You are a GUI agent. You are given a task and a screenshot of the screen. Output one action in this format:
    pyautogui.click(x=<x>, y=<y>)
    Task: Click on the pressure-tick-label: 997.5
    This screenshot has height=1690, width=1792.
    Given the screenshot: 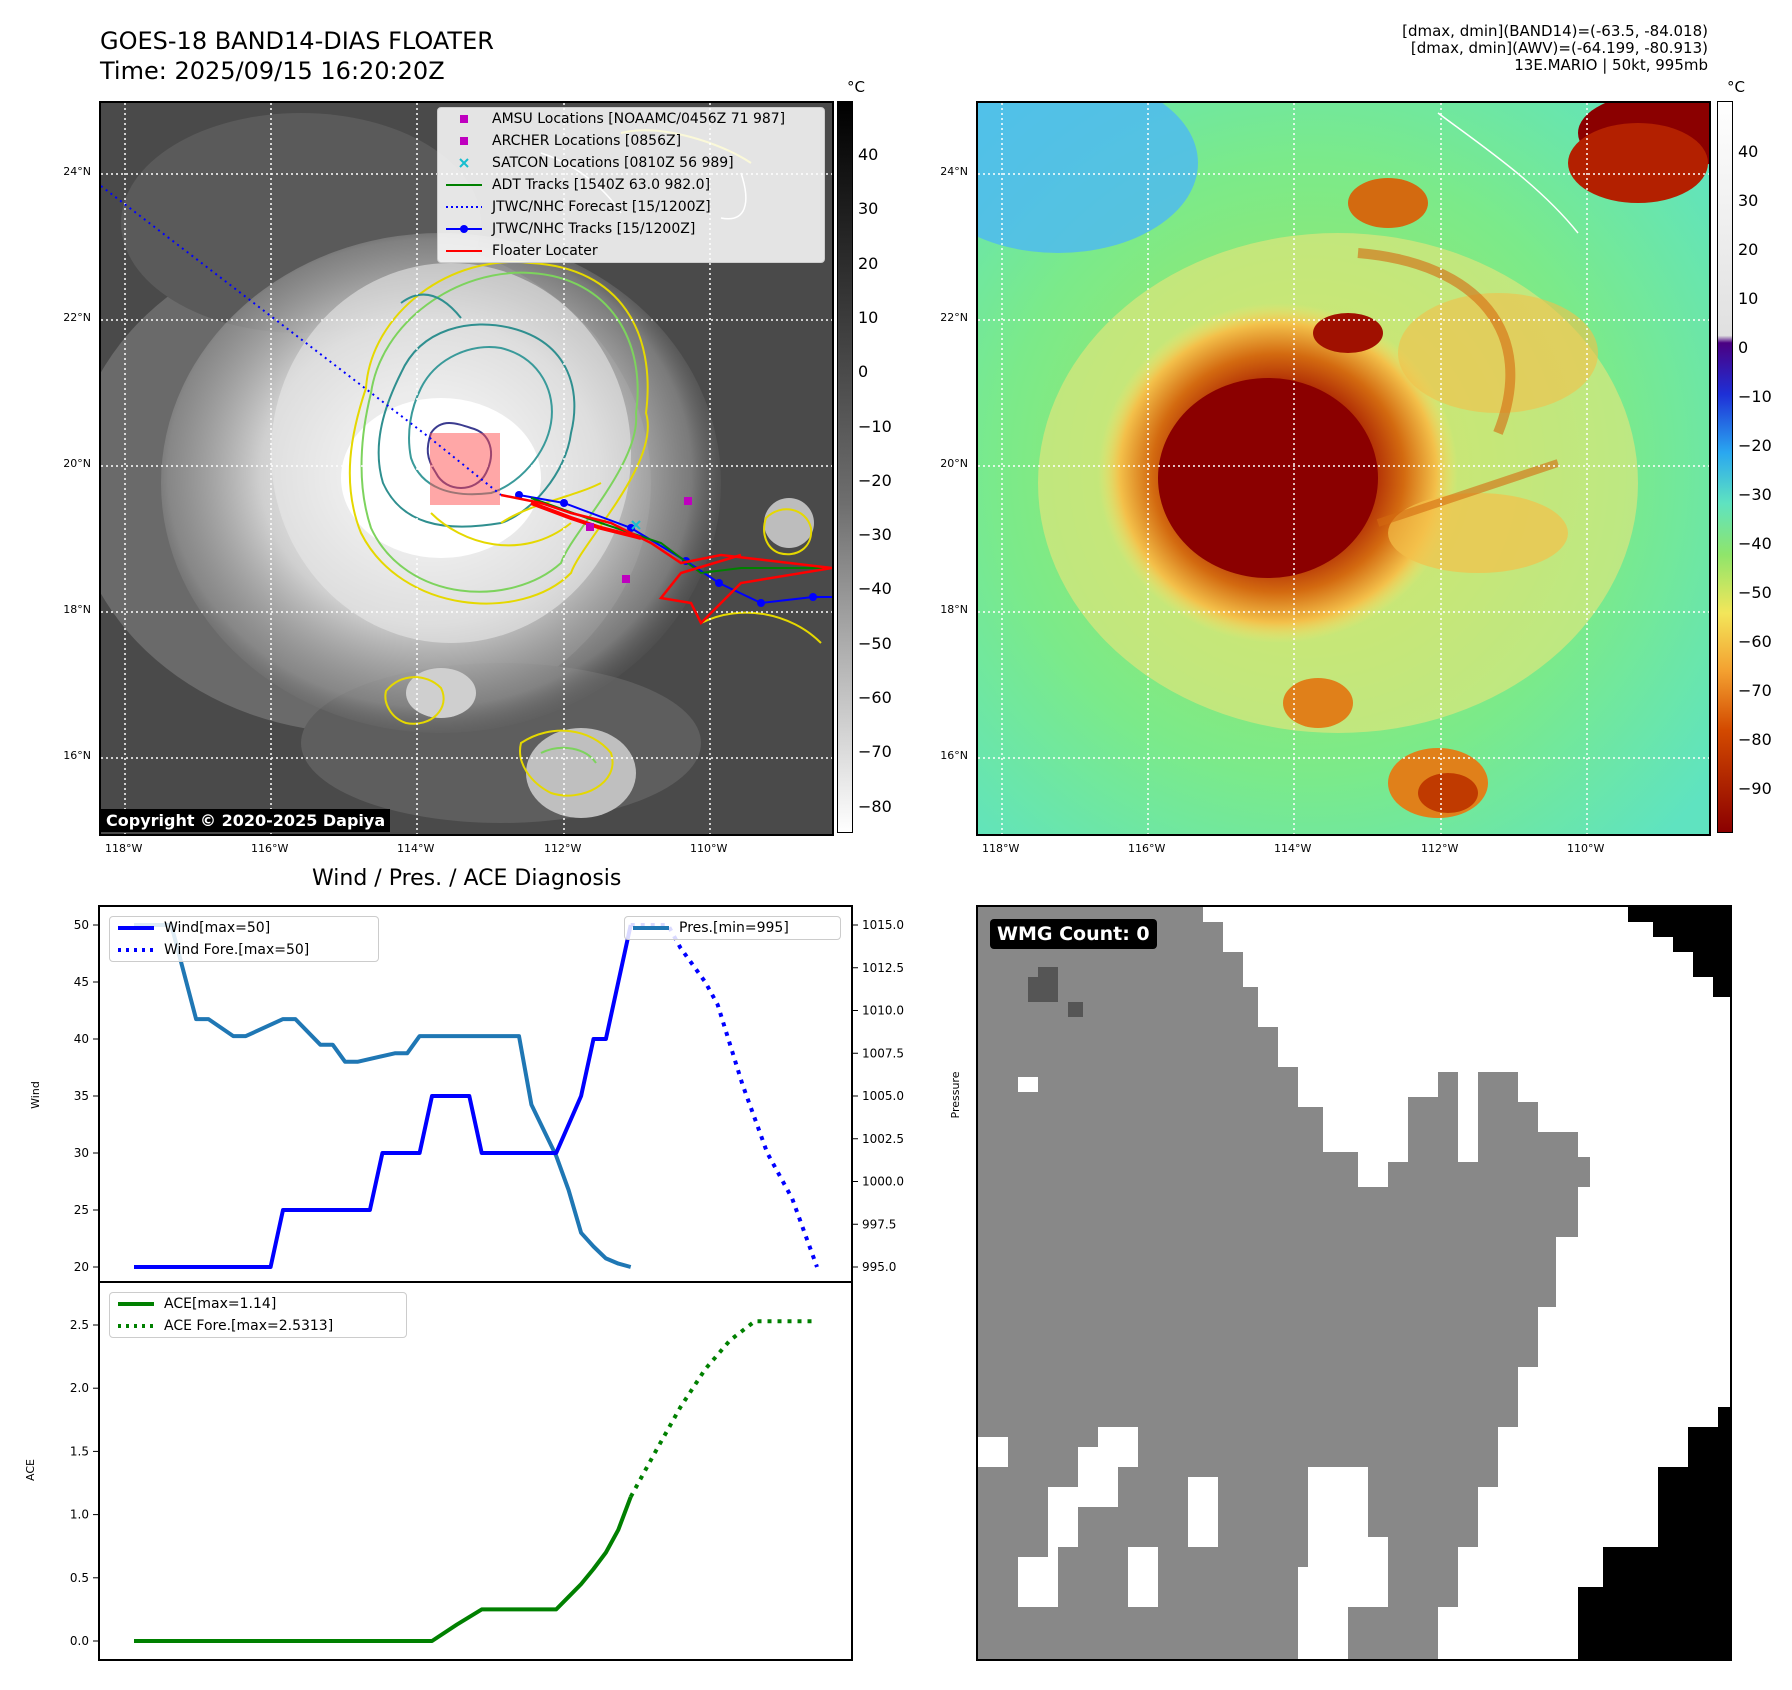 What is the action you would take?
    pyautogui.click(x=879, y=1224)
    